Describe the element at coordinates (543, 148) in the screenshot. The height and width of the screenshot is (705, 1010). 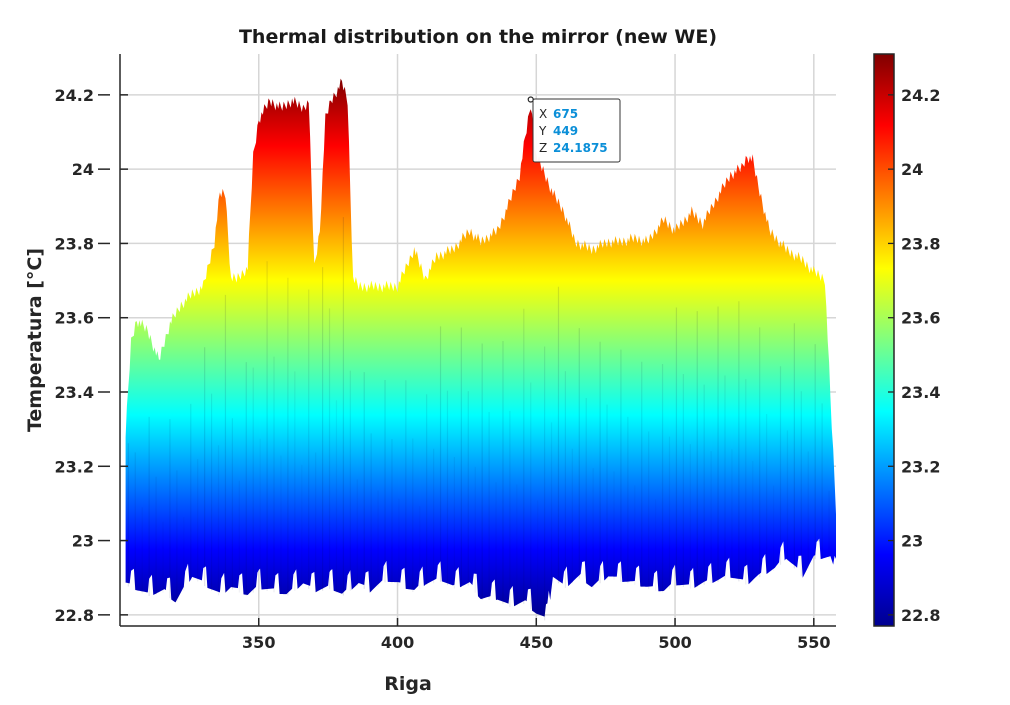
I see `datatip-z-key: Z` at that location.